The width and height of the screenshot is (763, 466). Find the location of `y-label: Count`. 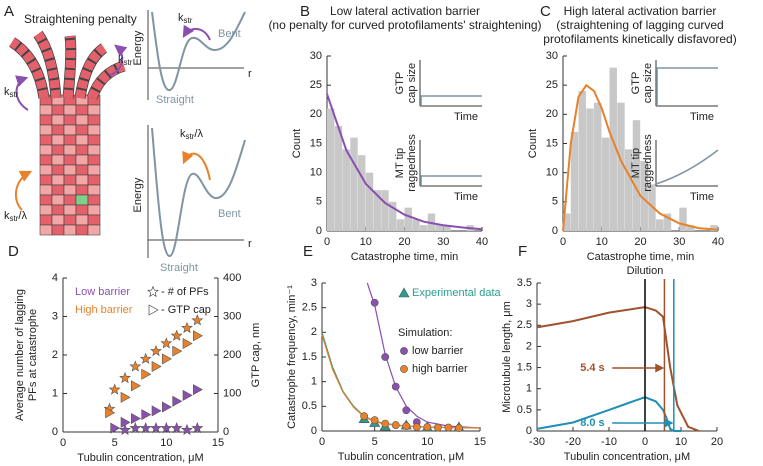

y-label: Count is located at coordinates (297, 143).